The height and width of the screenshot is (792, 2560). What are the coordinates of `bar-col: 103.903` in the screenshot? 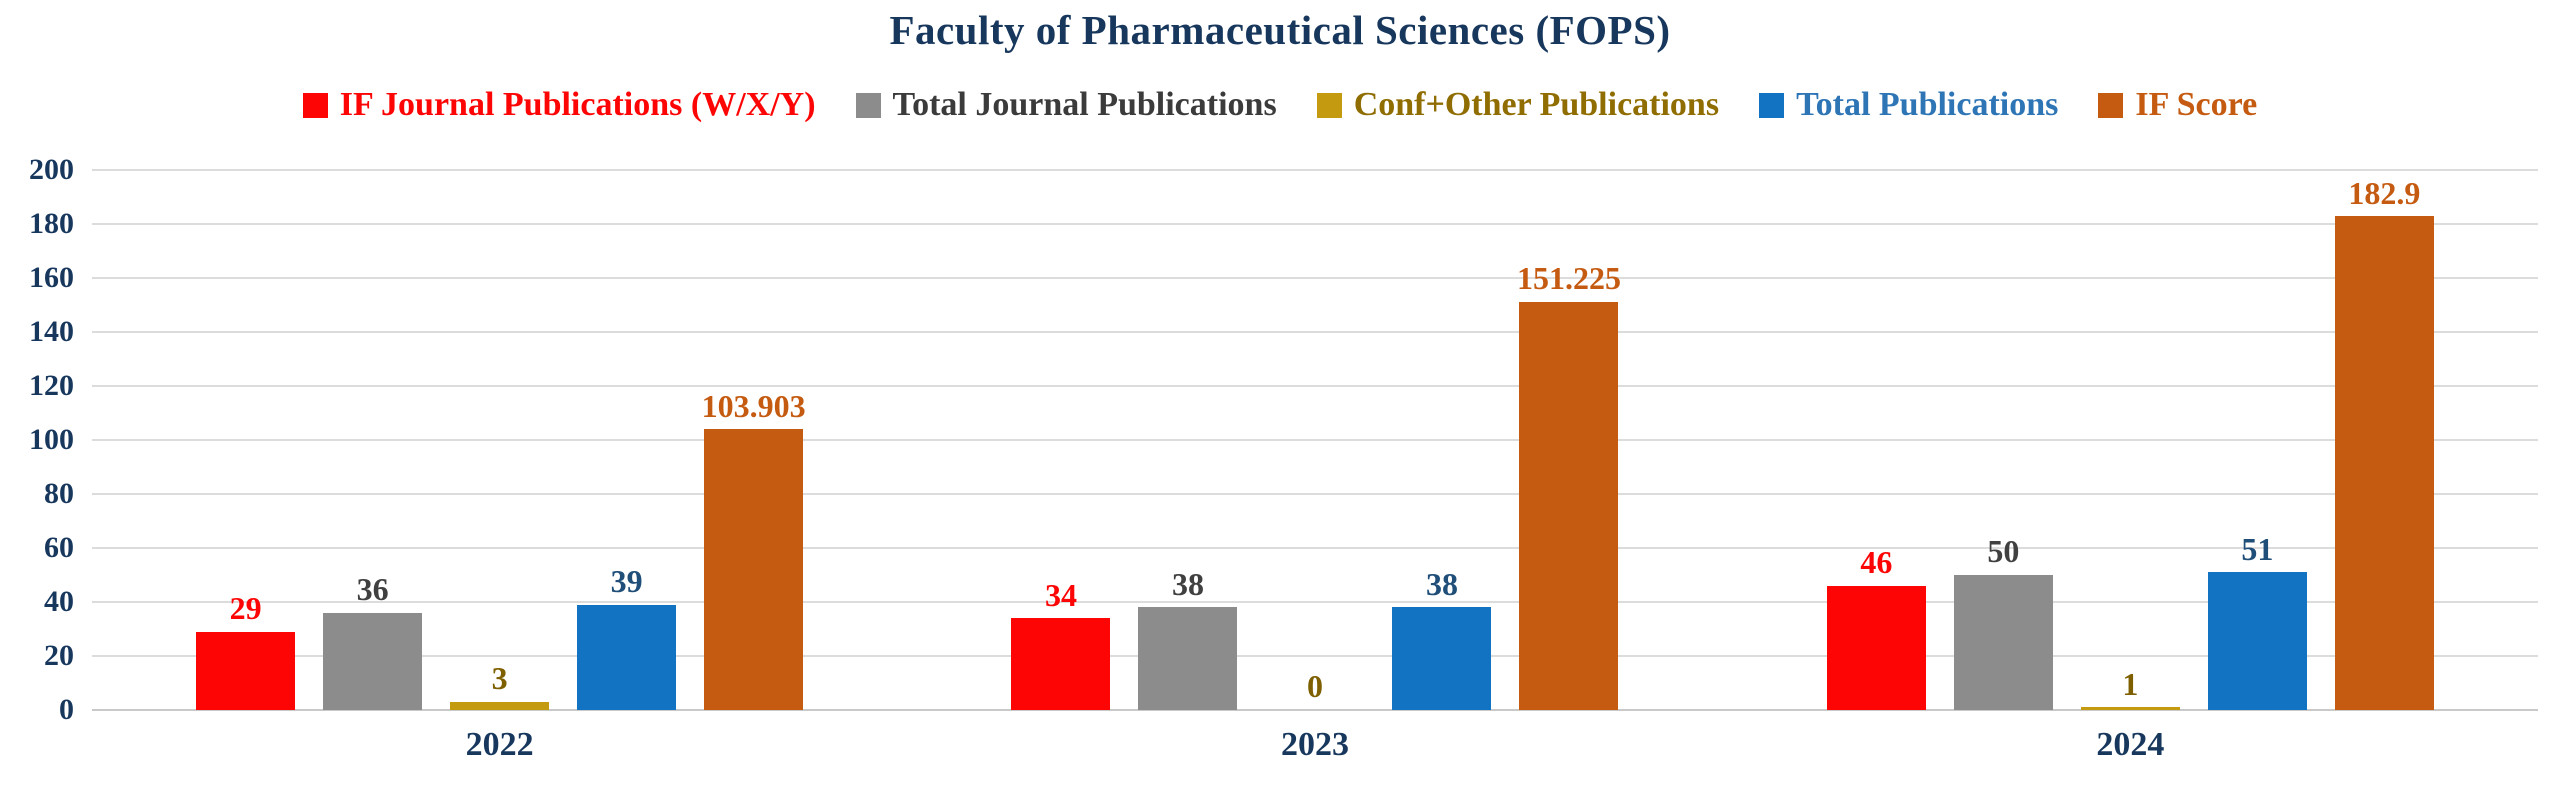 It's located at (753, 440).